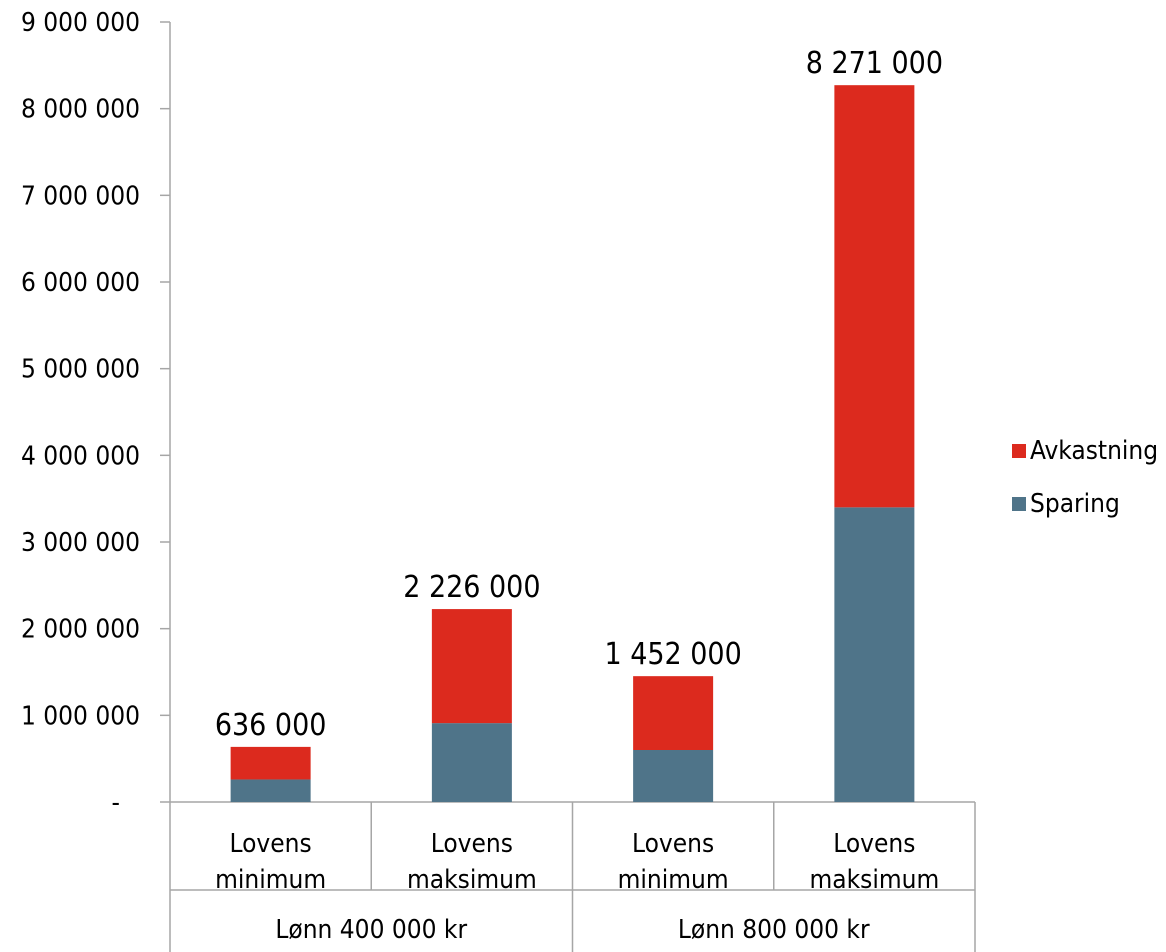 This screenshot has width=1166, height=952. I want to click on total-label-3: 1 452 000, so click(672, 654).